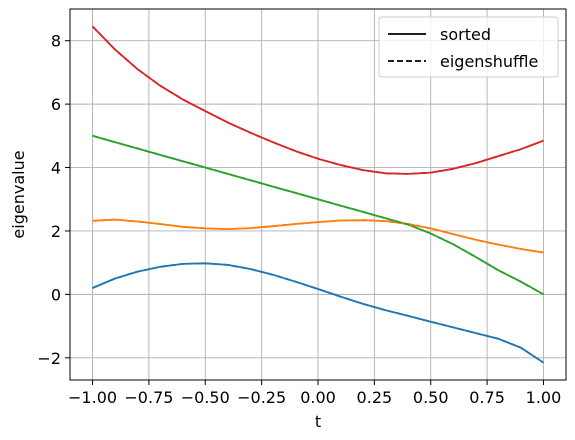 The height and width of the screenshot is (440, 575). What do you see at coordinates (53, 200) in the screenshot?
I see `y-axis-ticks: −2 0 2 4 6 8` at bounding box center [53, 200].